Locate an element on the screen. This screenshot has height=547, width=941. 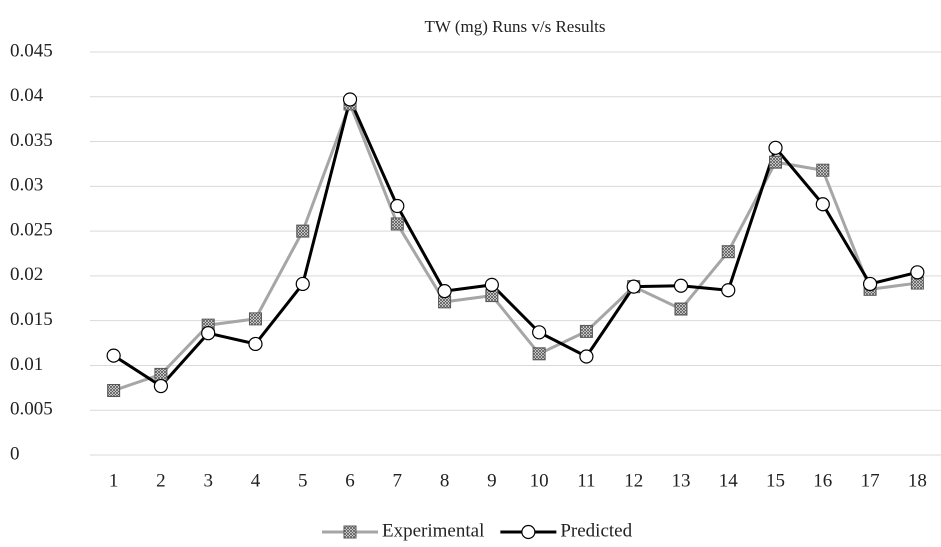
x-tick-label: 5 is located at coordinates (303, 480).